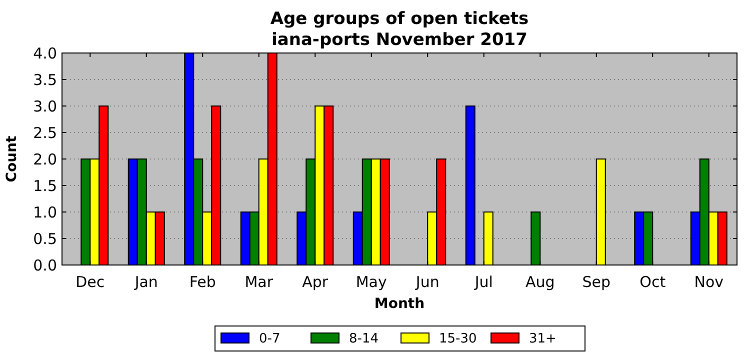  Describe the element at coordinates (399, 29) in the screenshot. I see `chart-title: Age groups of open tickets iana-ports November 2017` at that location.